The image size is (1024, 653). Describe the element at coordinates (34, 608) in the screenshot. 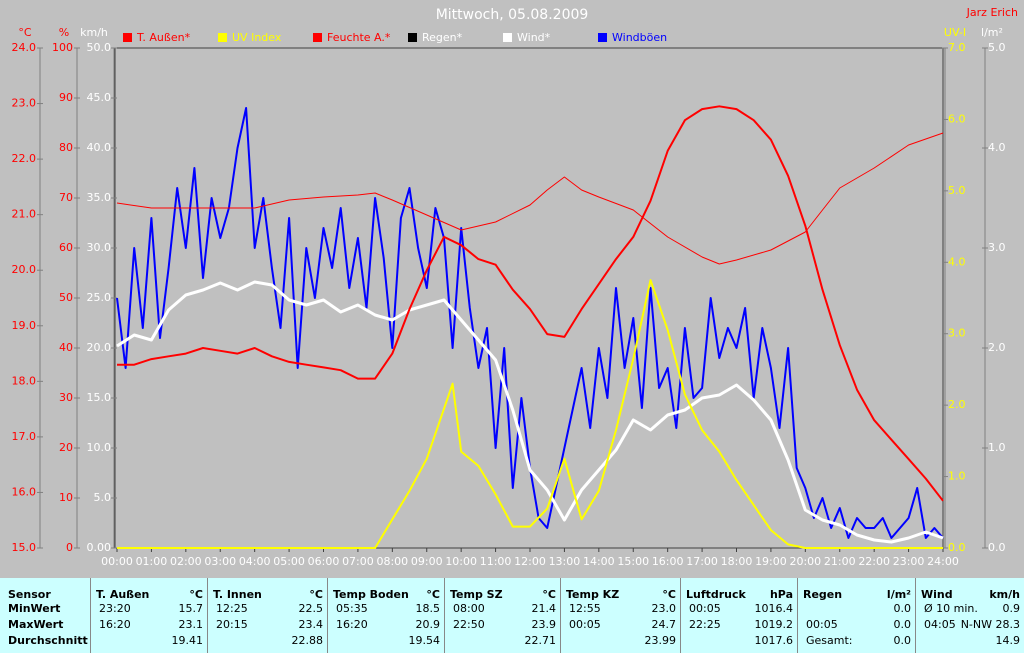

I see `row-label: MinWert` at that location.